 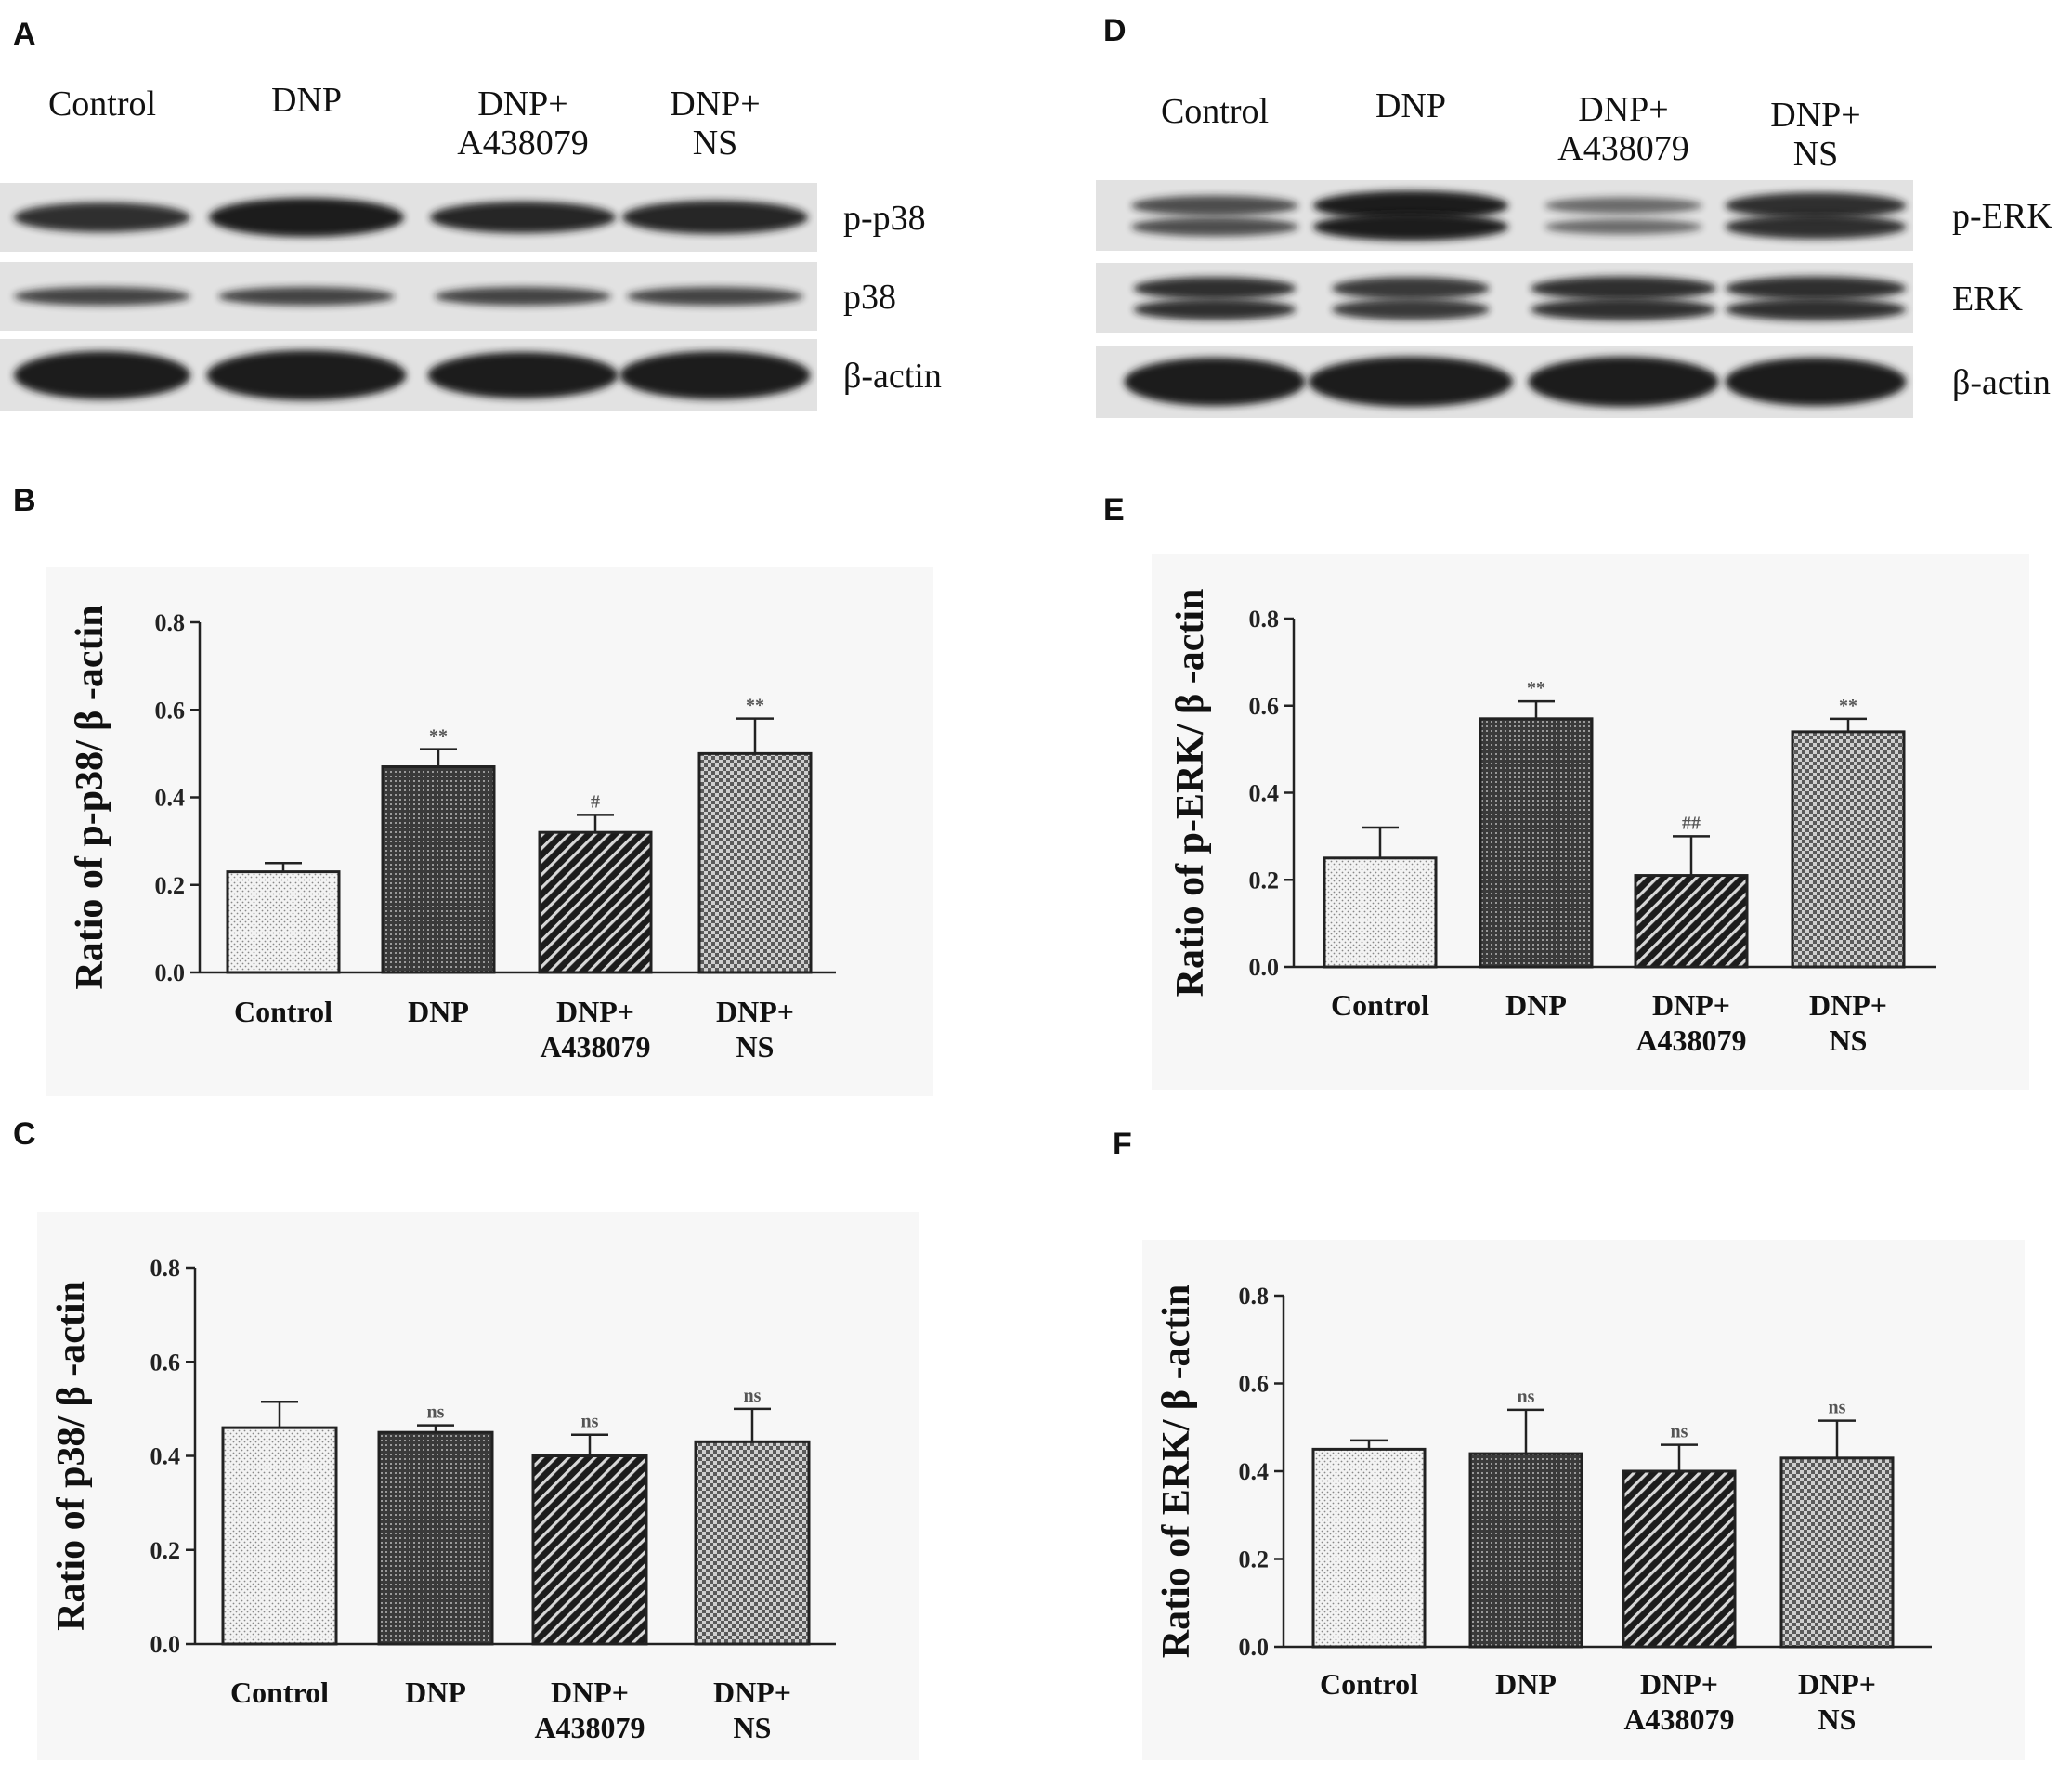 I want to click on blot-row-label: p-p38, so click(x=884, y=218).